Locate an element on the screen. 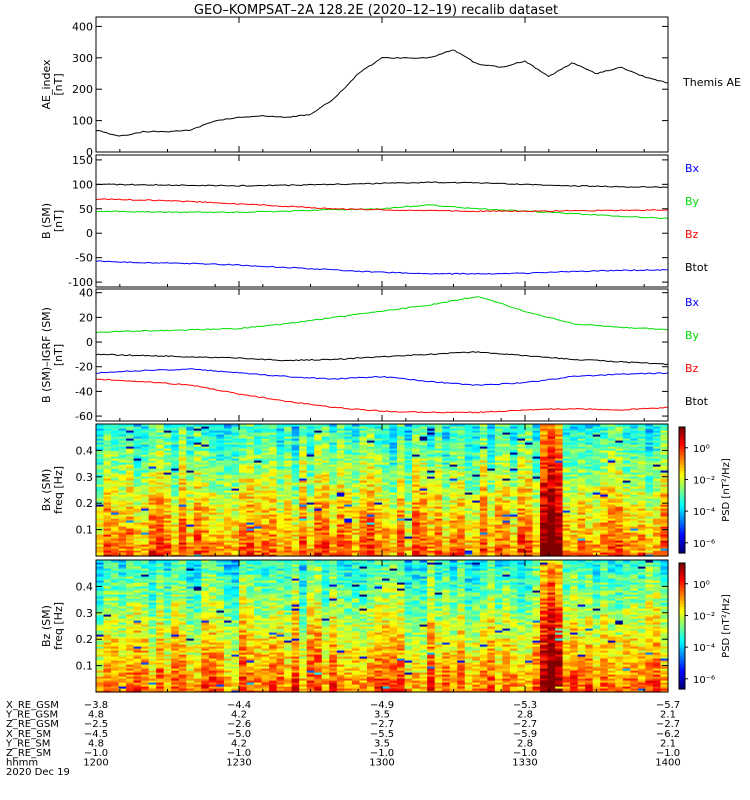  series-line is located at coordinates (382, 185).